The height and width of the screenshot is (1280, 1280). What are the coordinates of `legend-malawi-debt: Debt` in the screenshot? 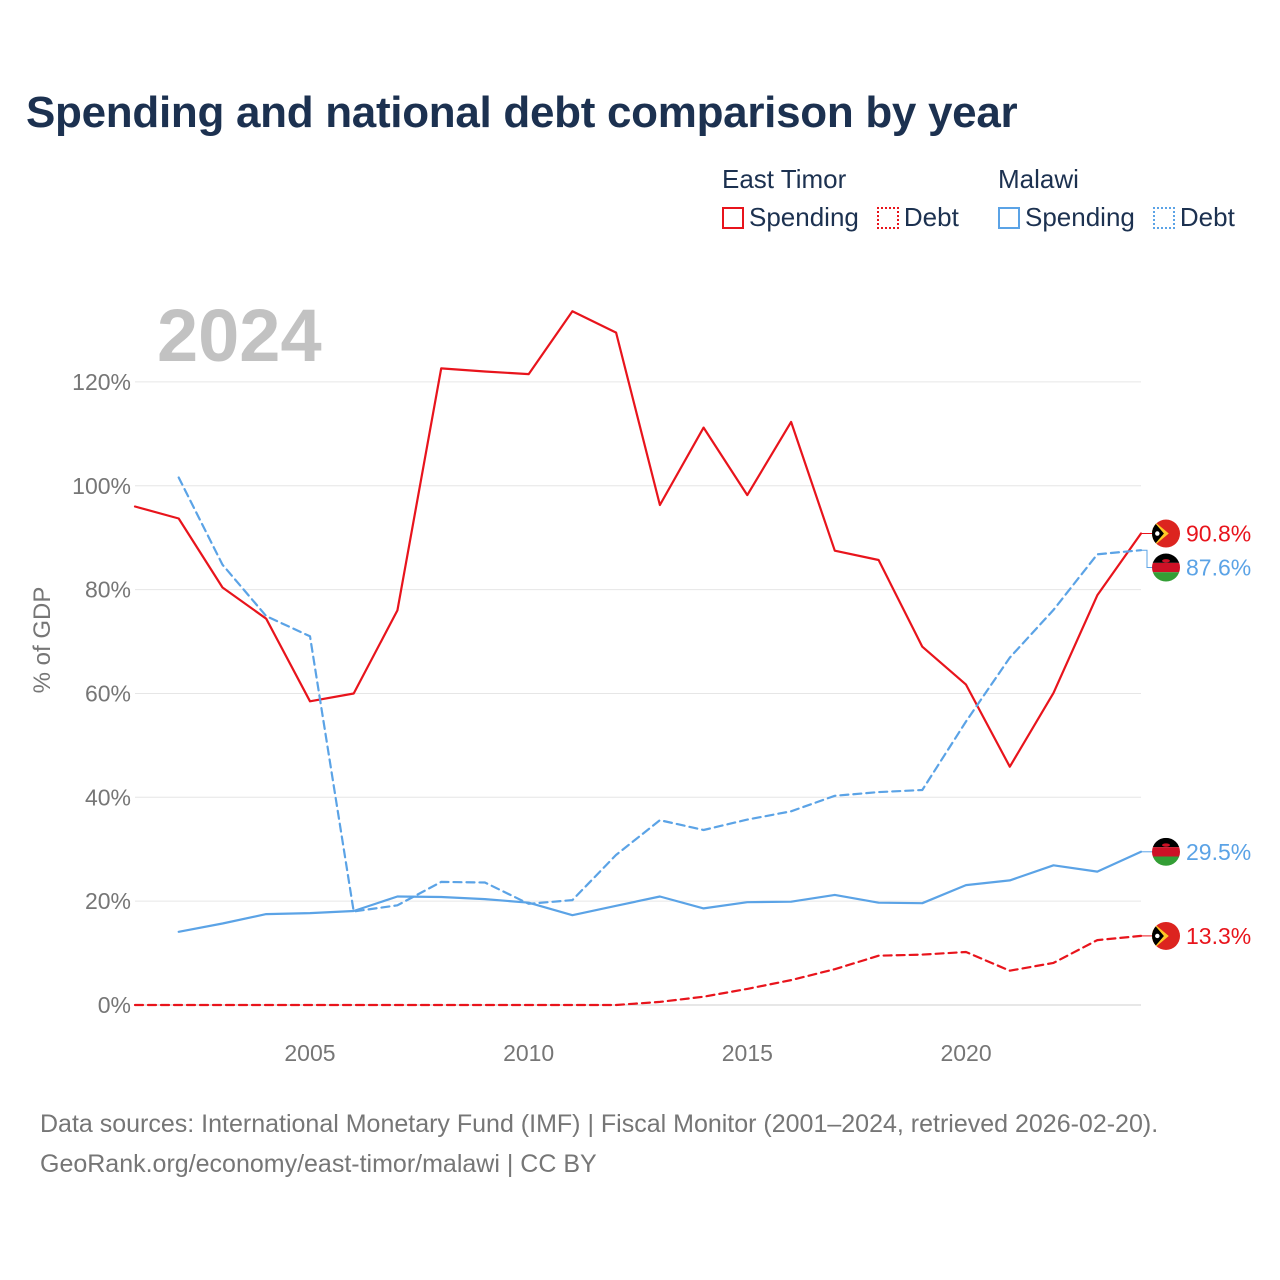 It's located at (1193, 217).